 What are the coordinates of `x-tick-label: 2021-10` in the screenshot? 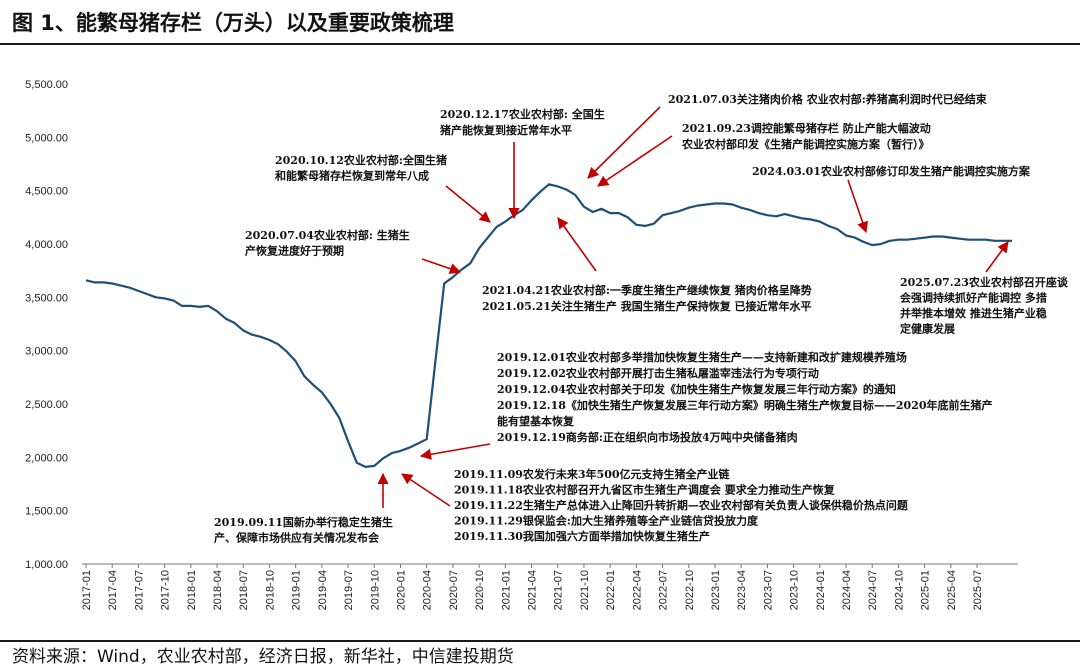 It's located at (585, 590).